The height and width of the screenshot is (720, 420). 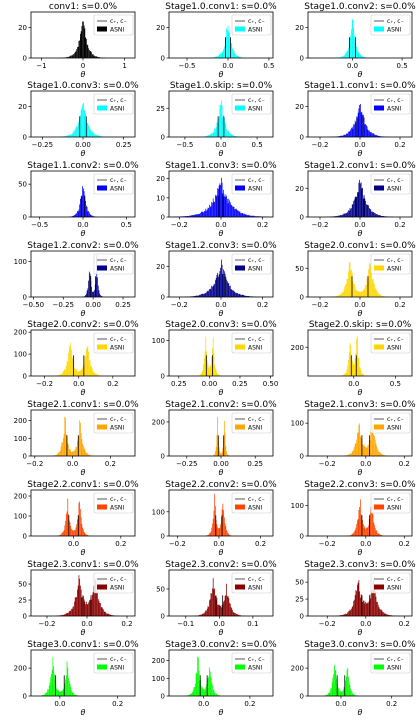 What do you see at coordinates (160, 109) in the screenshot?
I see `y-tick-label: 25` at bounding box center [160, 109].